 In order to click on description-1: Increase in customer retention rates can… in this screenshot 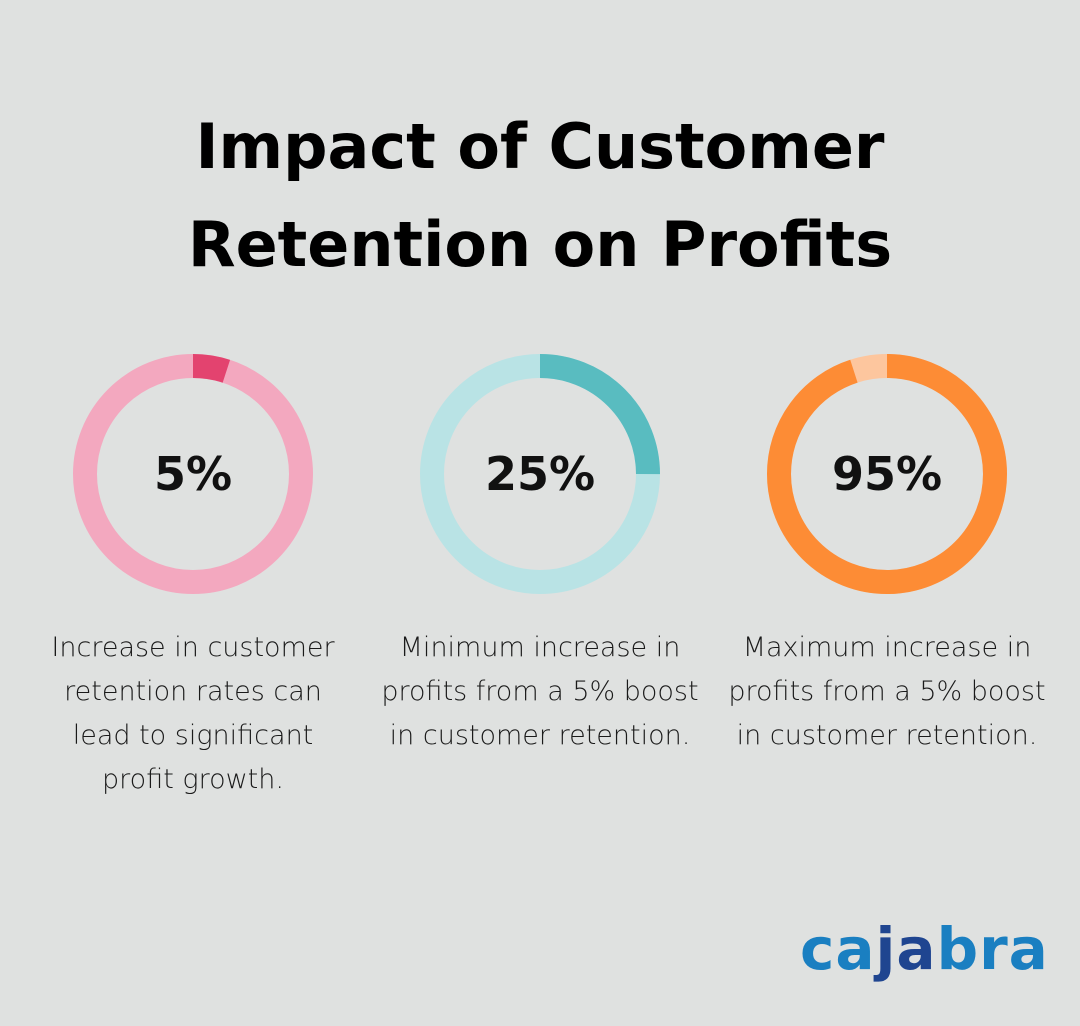, I will do `click(193, 713)`.